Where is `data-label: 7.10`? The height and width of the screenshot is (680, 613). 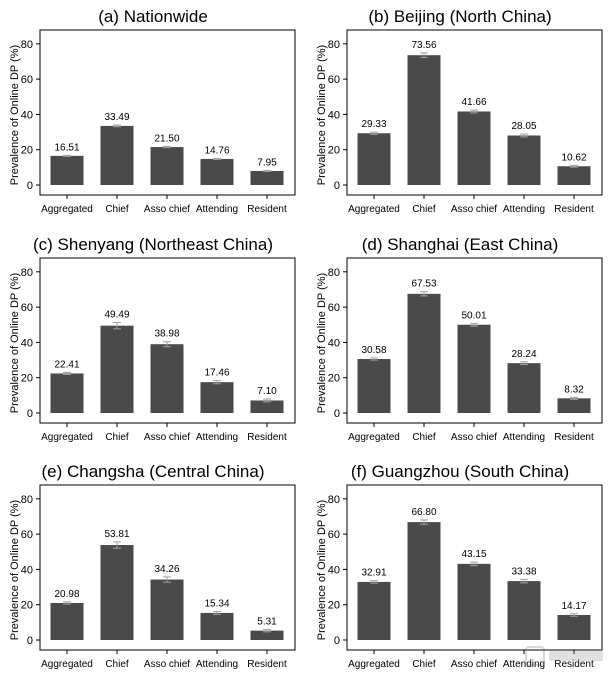
data-label: 7.10 is located at coordinates (267, 391).